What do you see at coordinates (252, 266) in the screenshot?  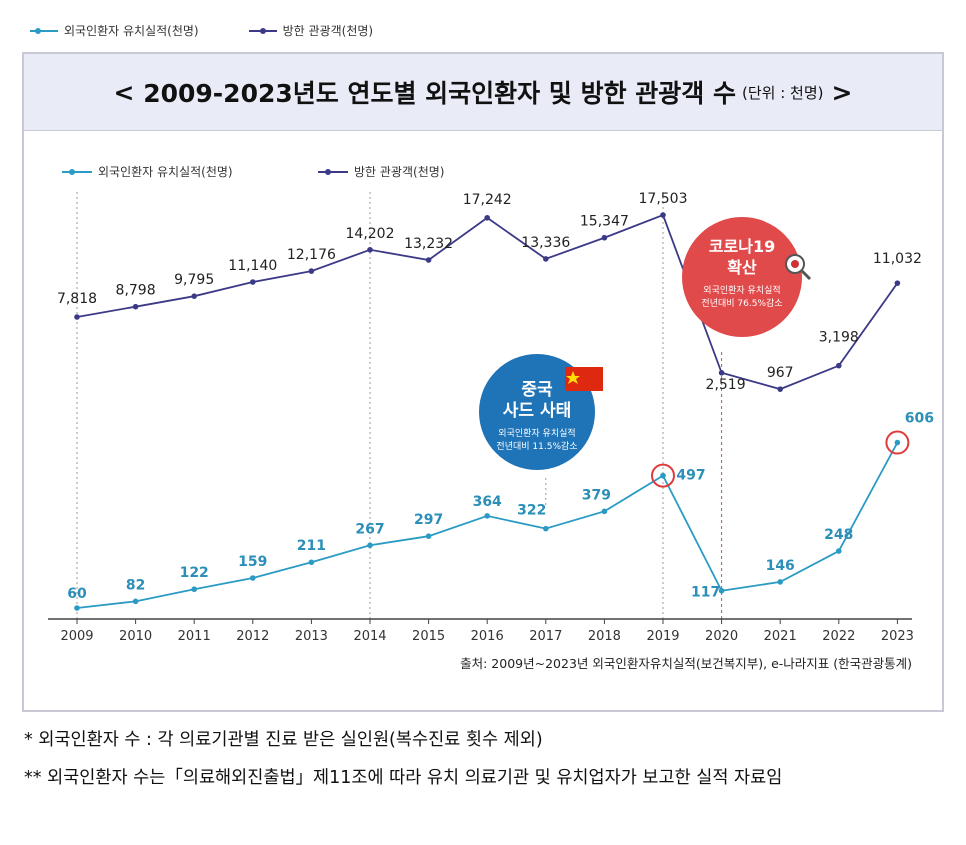 I see `data-label: 11,140` at bounding box center [252, 266].